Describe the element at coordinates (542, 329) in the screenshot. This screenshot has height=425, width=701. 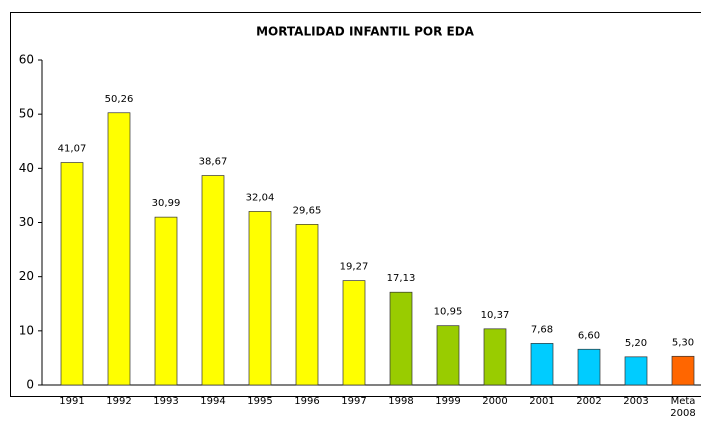
I see `data-label: 7,68` at that location.